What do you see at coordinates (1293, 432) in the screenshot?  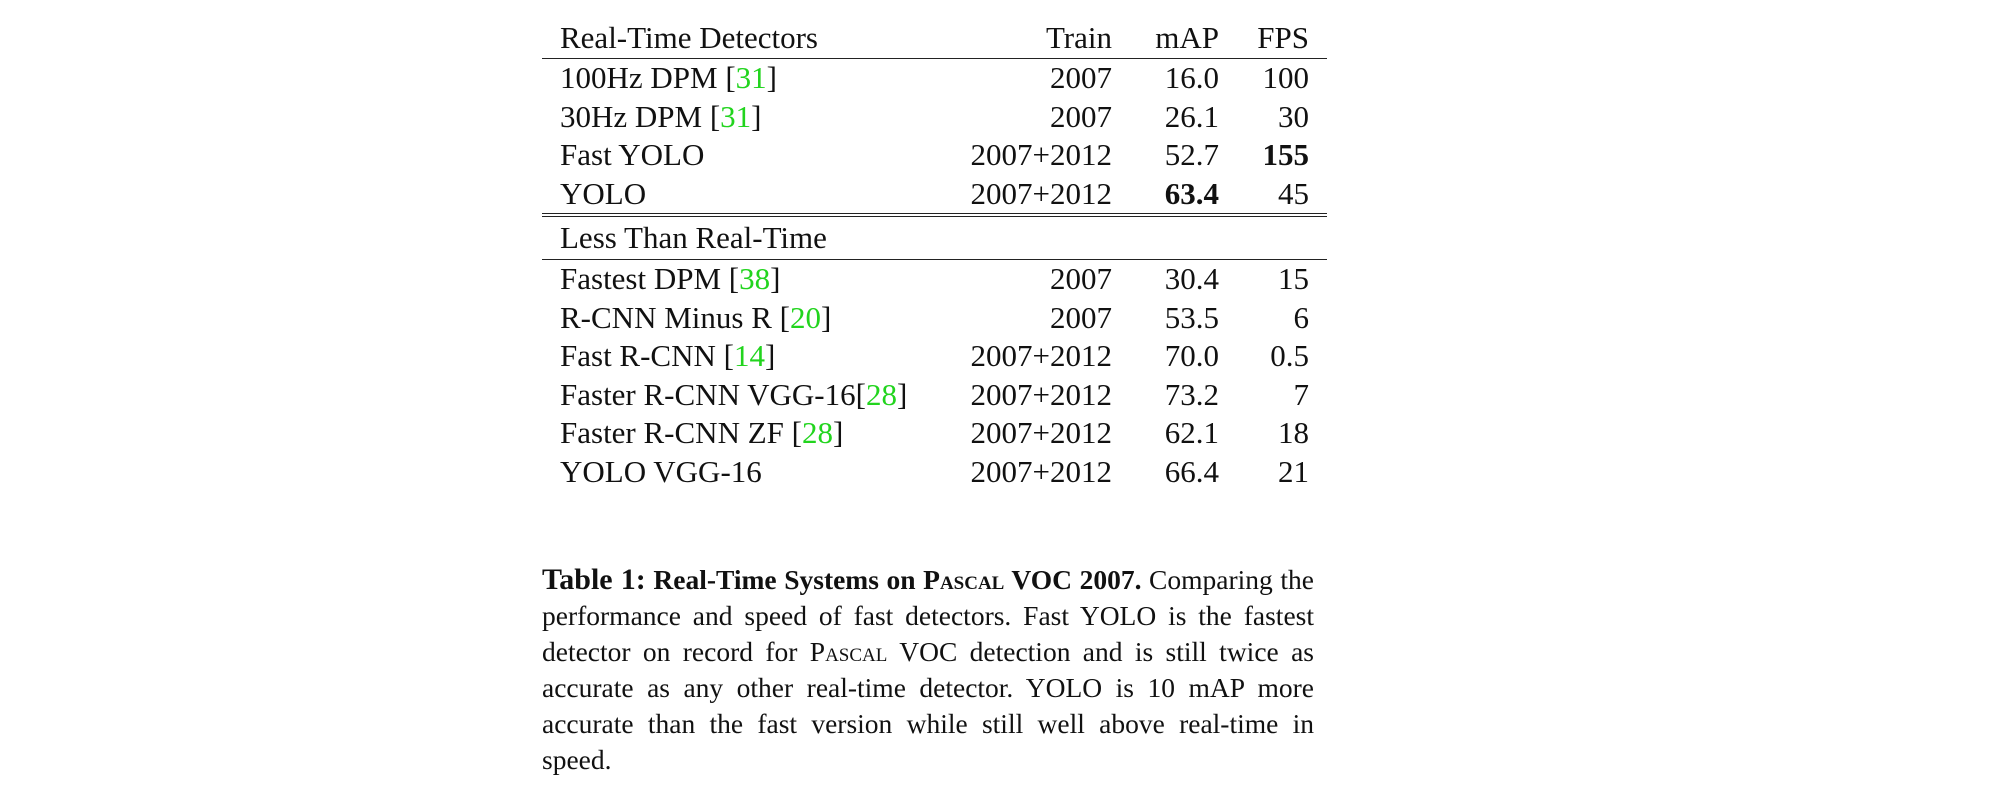 I see `row-fps: 18` at bounding box center [1293, 432].